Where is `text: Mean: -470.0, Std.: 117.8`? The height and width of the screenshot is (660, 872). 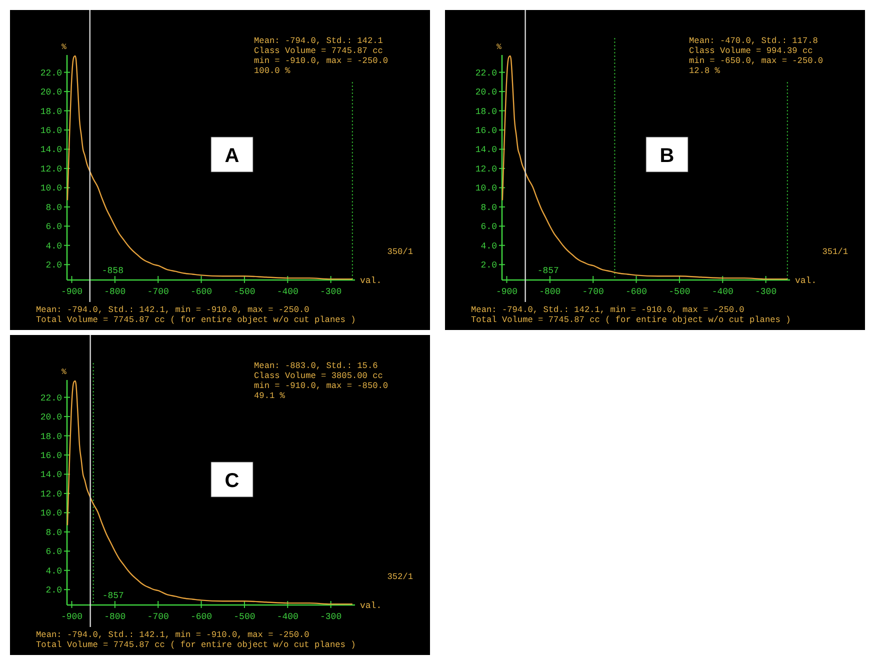
text: Mean: -470.0, Std.: 117.8 is located at coordinates (753, 41).